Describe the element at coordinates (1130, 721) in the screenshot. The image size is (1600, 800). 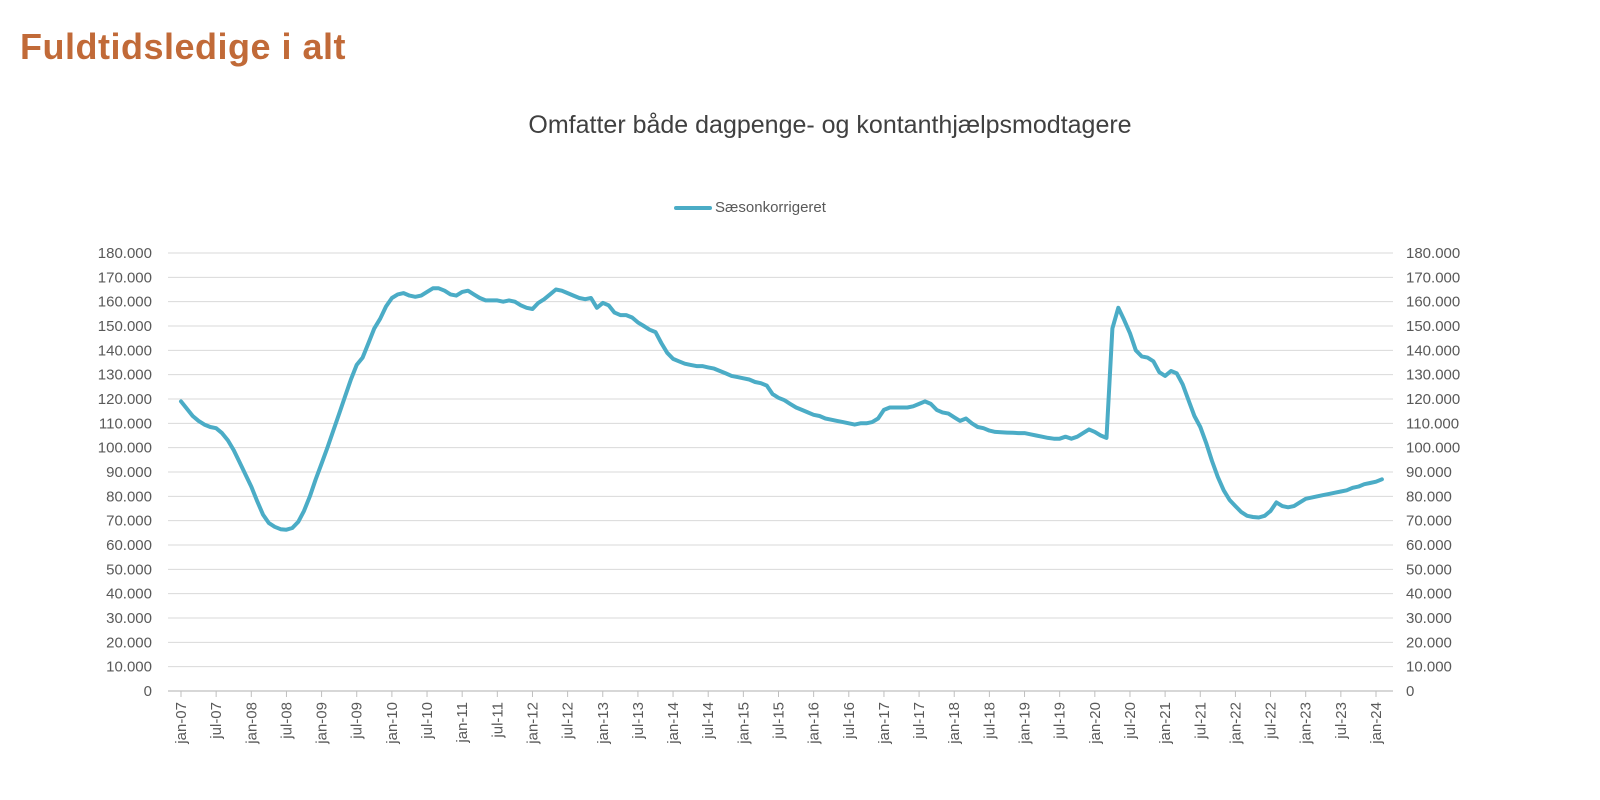
I see `x-axis-label: jul-20` at that location.